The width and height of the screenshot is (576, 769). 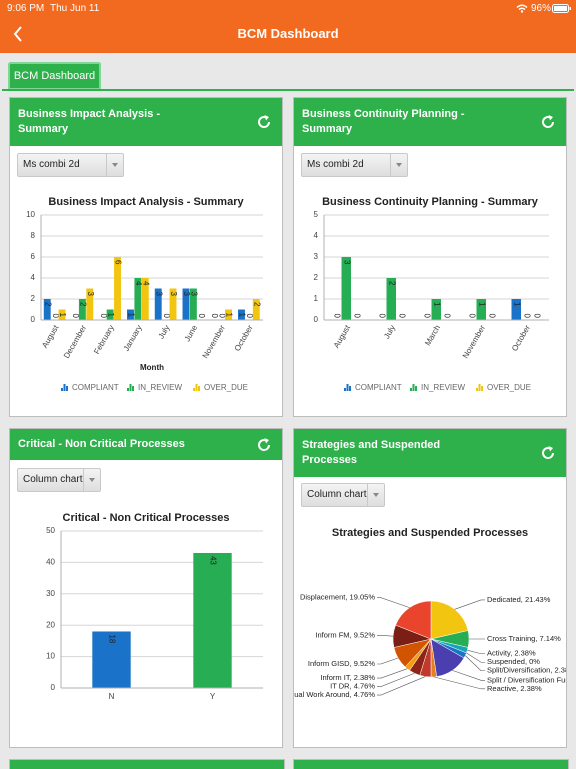 What do you see at coordinates (212, 620) in the screenshot?
I see `bar` at bounding box center [212, 620].